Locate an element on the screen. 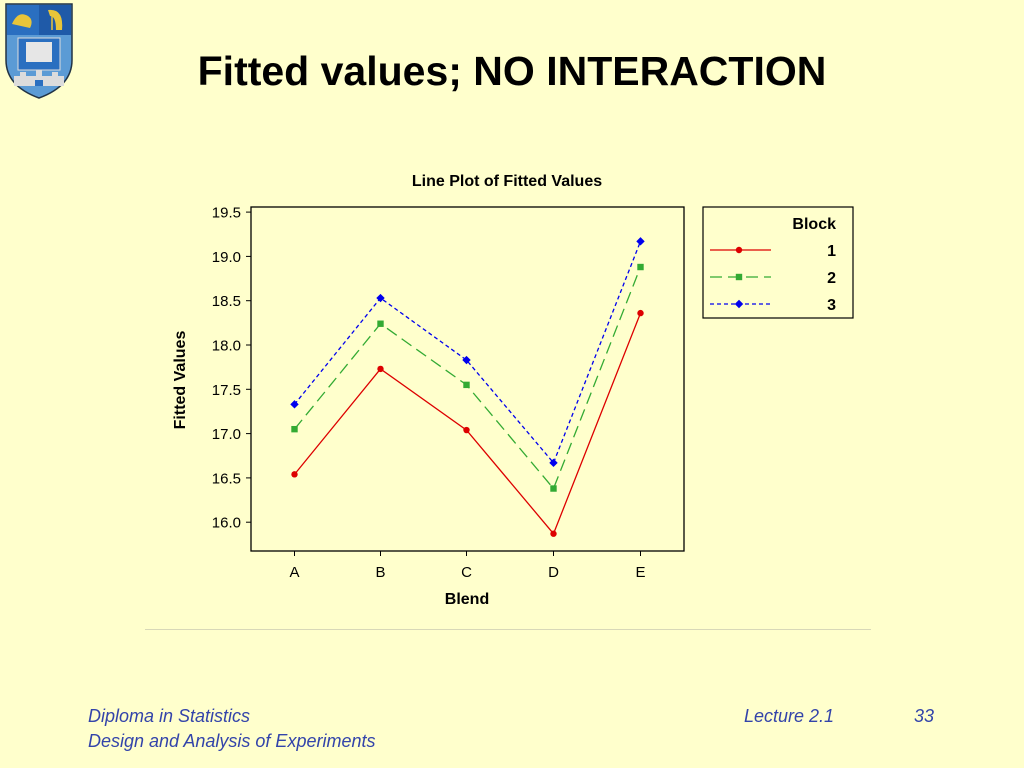 The image size is (1024, 768). x-tick-label: D is located at coordinates (553, 572).